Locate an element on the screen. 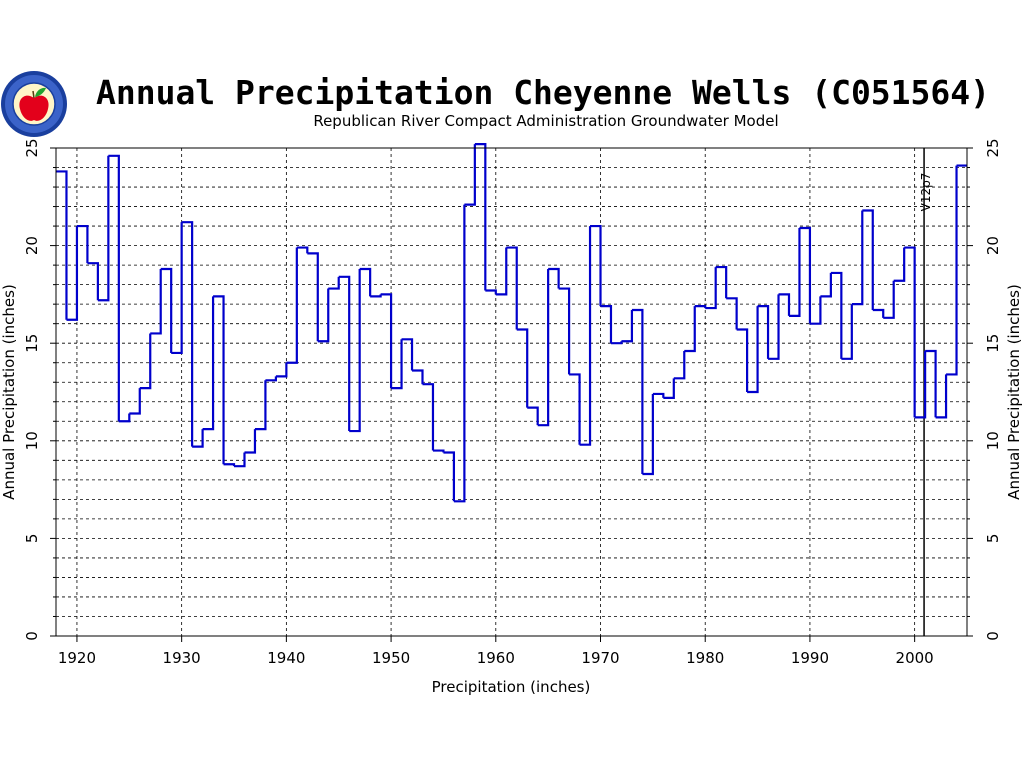  step-segment-1950 is located at coordinates (397, 364).